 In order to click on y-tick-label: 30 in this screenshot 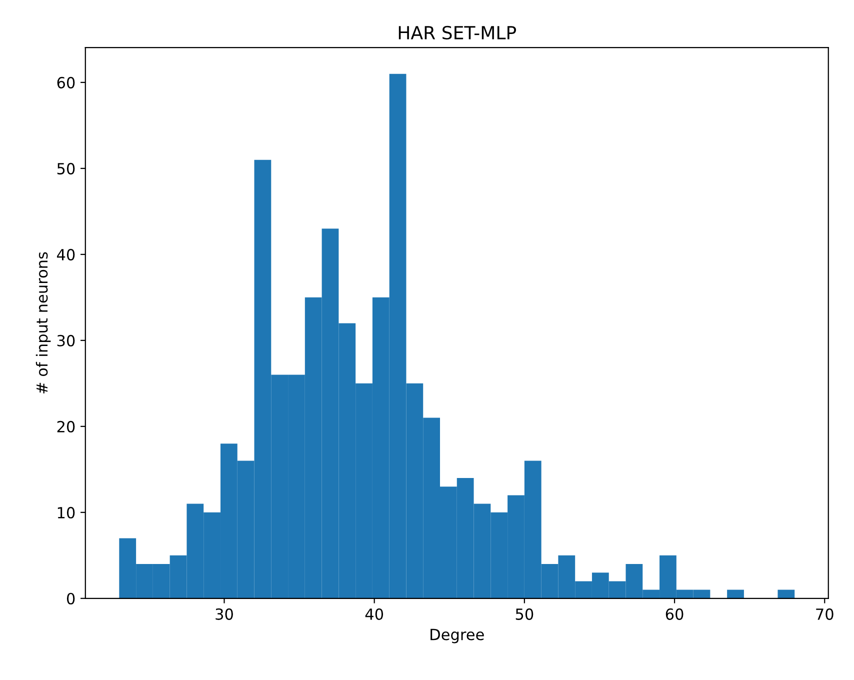, I will do `click(66, 340)`.